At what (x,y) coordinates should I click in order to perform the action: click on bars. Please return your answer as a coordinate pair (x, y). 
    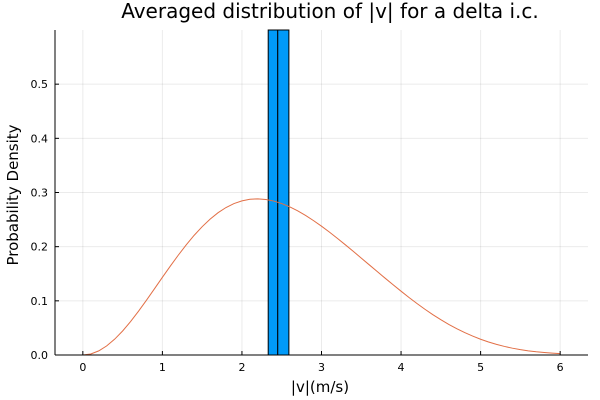
    Looking at the image, I should click on (278, 192).